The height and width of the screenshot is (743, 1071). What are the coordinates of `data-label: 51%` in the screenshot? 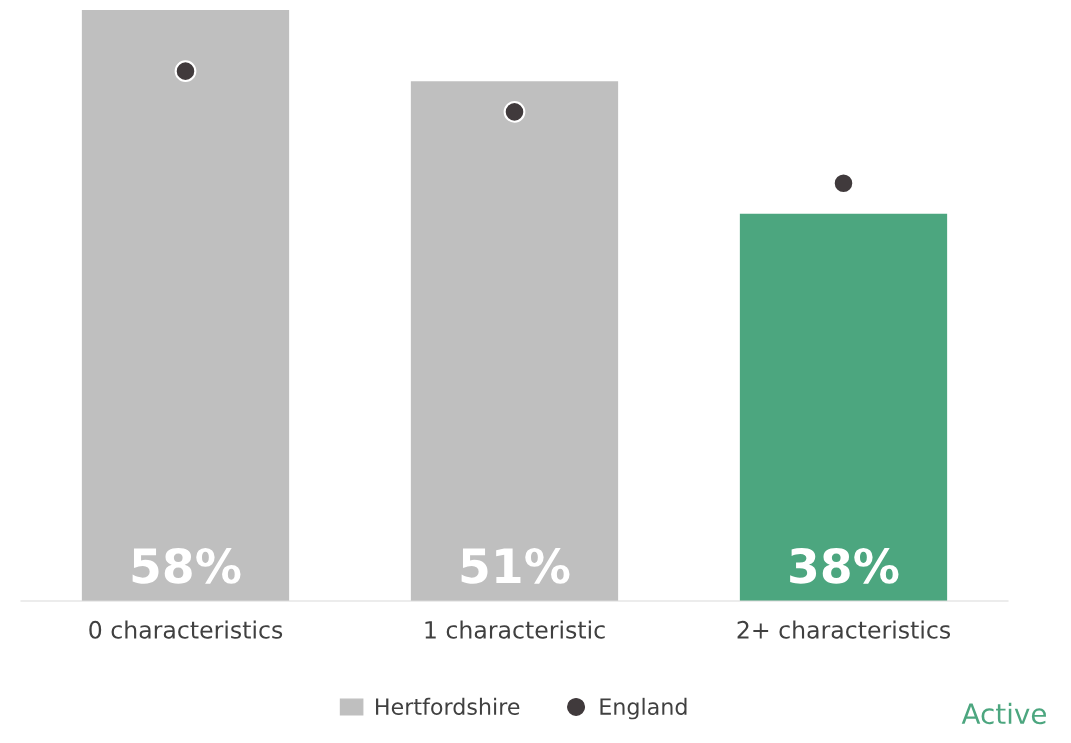 It's located at (515, 565).